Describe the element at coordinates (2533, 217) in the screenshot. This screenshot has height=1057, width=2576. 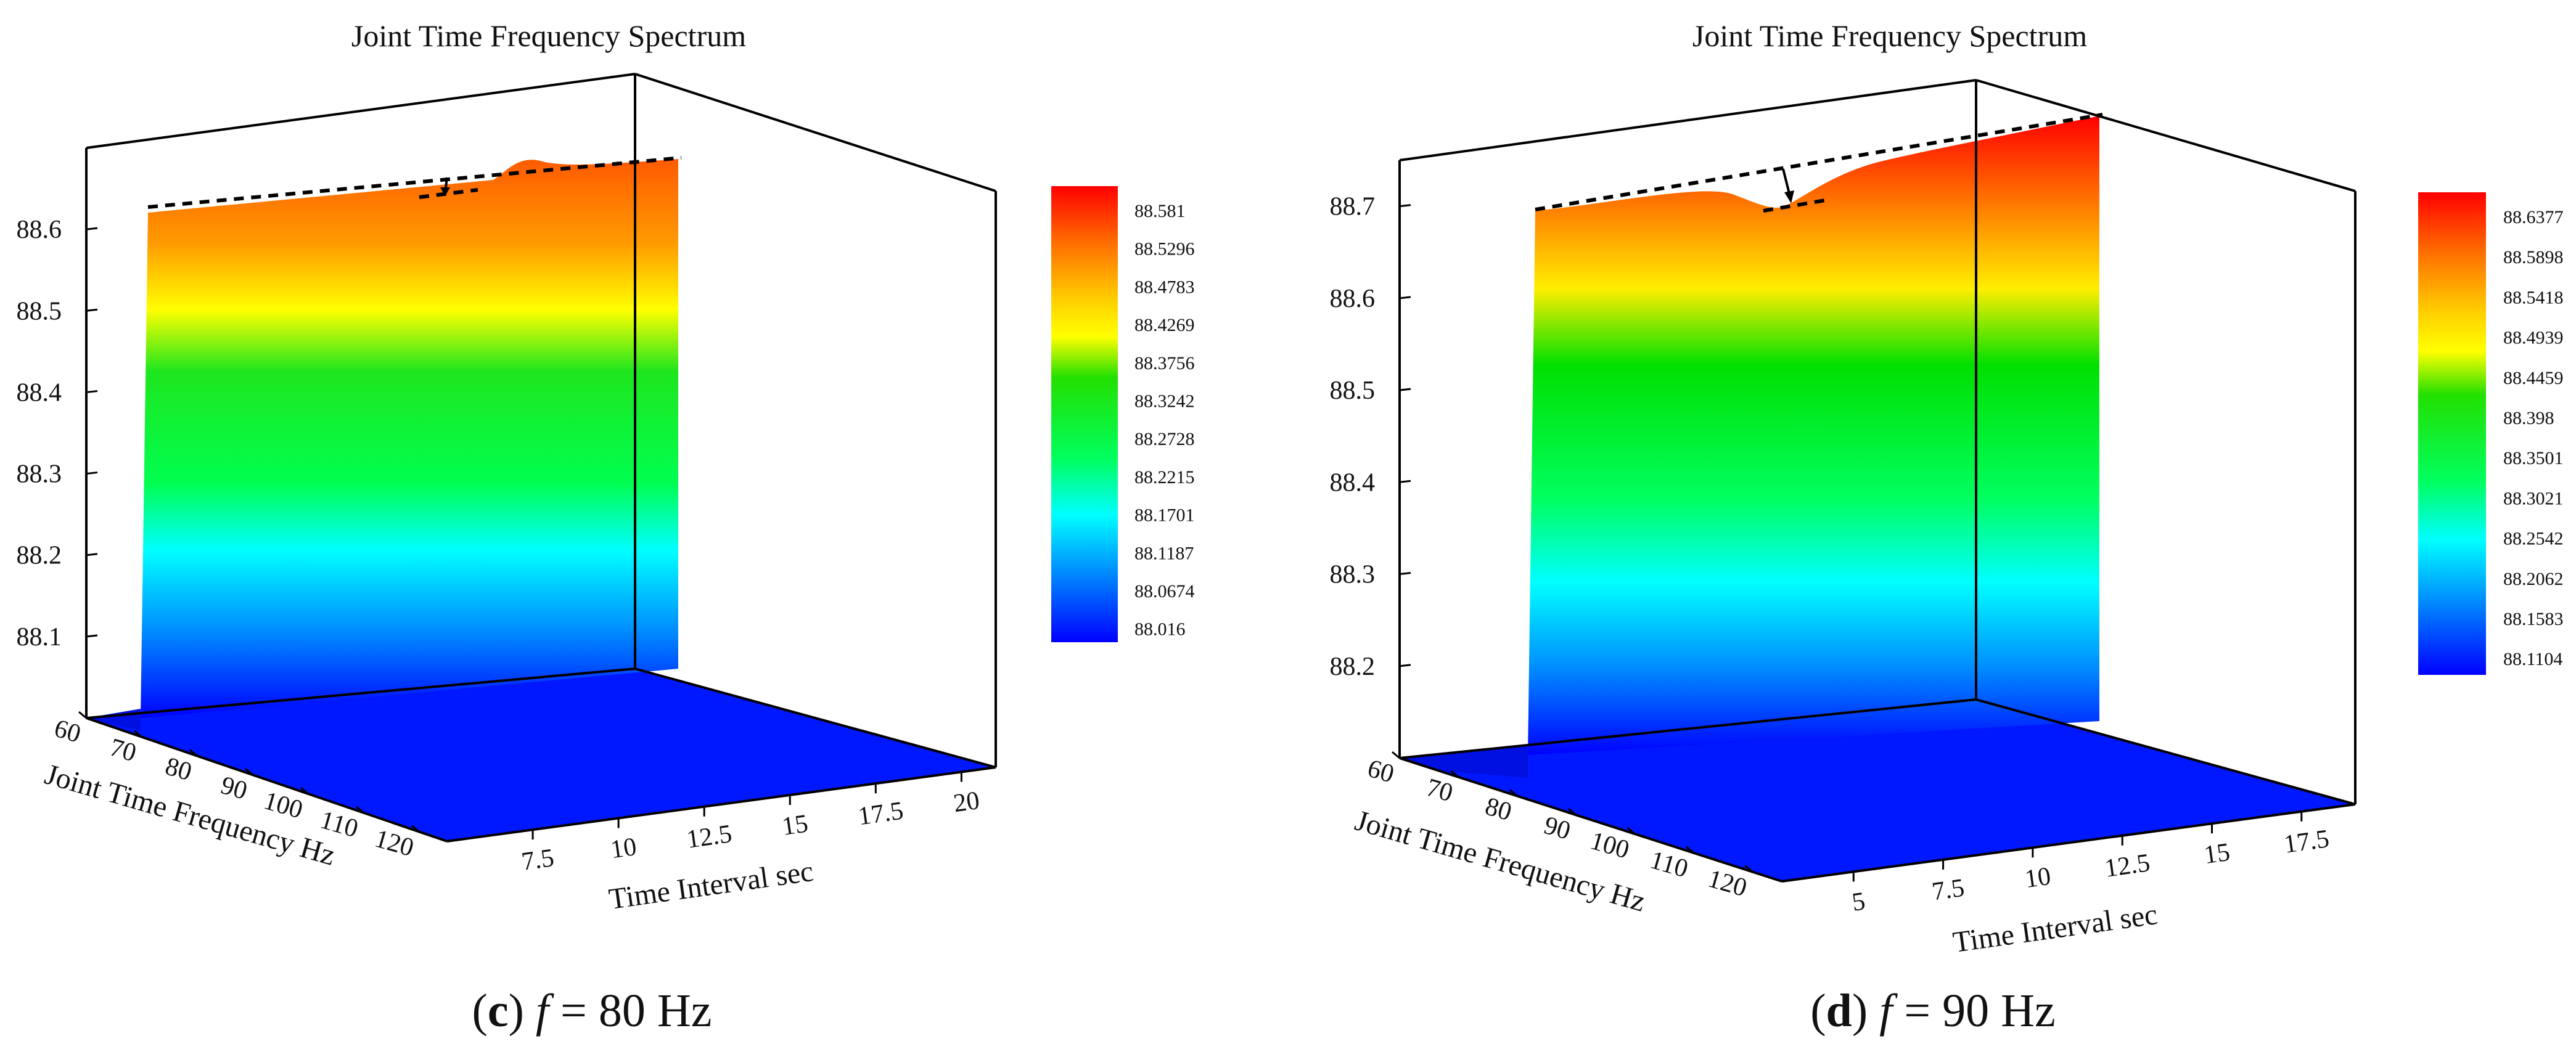
I see `colorbar-label: 88.6377` at that location.